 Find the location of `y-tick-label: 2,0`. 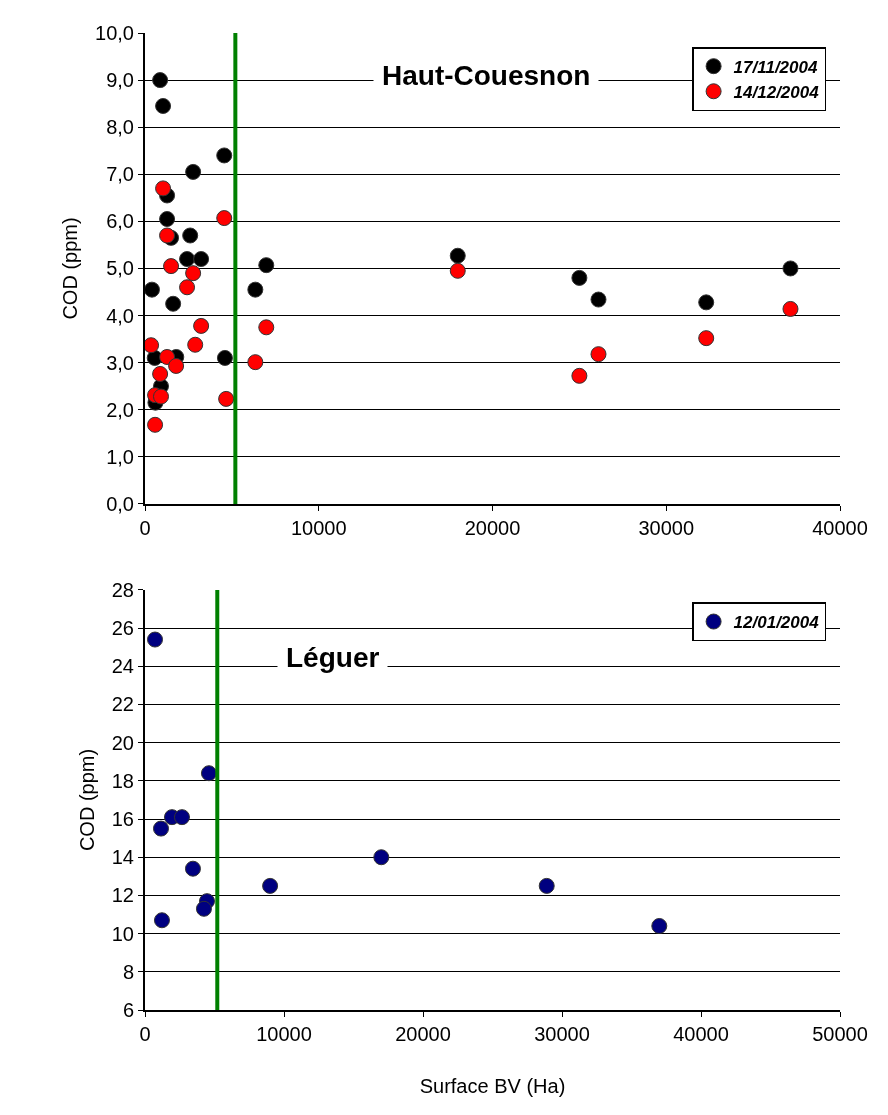

y-tick-label: 2,0 is located at coordinates (120, 409).